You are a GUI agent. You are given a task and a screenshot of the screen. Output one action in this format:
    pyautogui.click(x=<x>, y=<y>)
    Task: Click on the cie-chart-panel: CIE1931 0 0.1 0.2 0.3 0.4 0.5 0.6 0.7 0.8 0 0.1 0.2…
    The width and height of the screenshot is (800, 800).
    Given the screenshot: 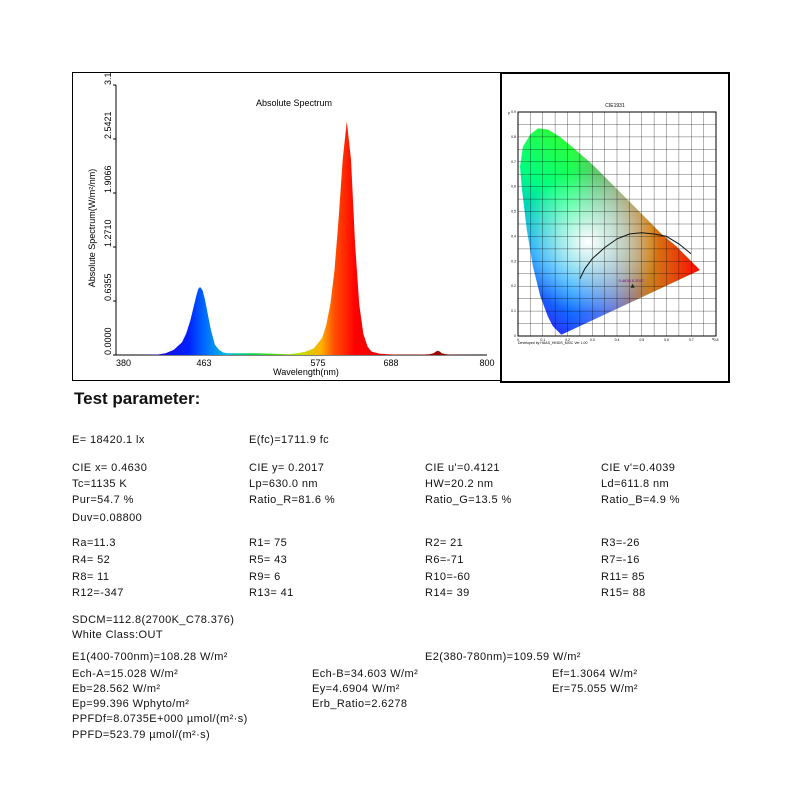 What is the action you would take?
    pyautogui.click(x=615, y=227)
    